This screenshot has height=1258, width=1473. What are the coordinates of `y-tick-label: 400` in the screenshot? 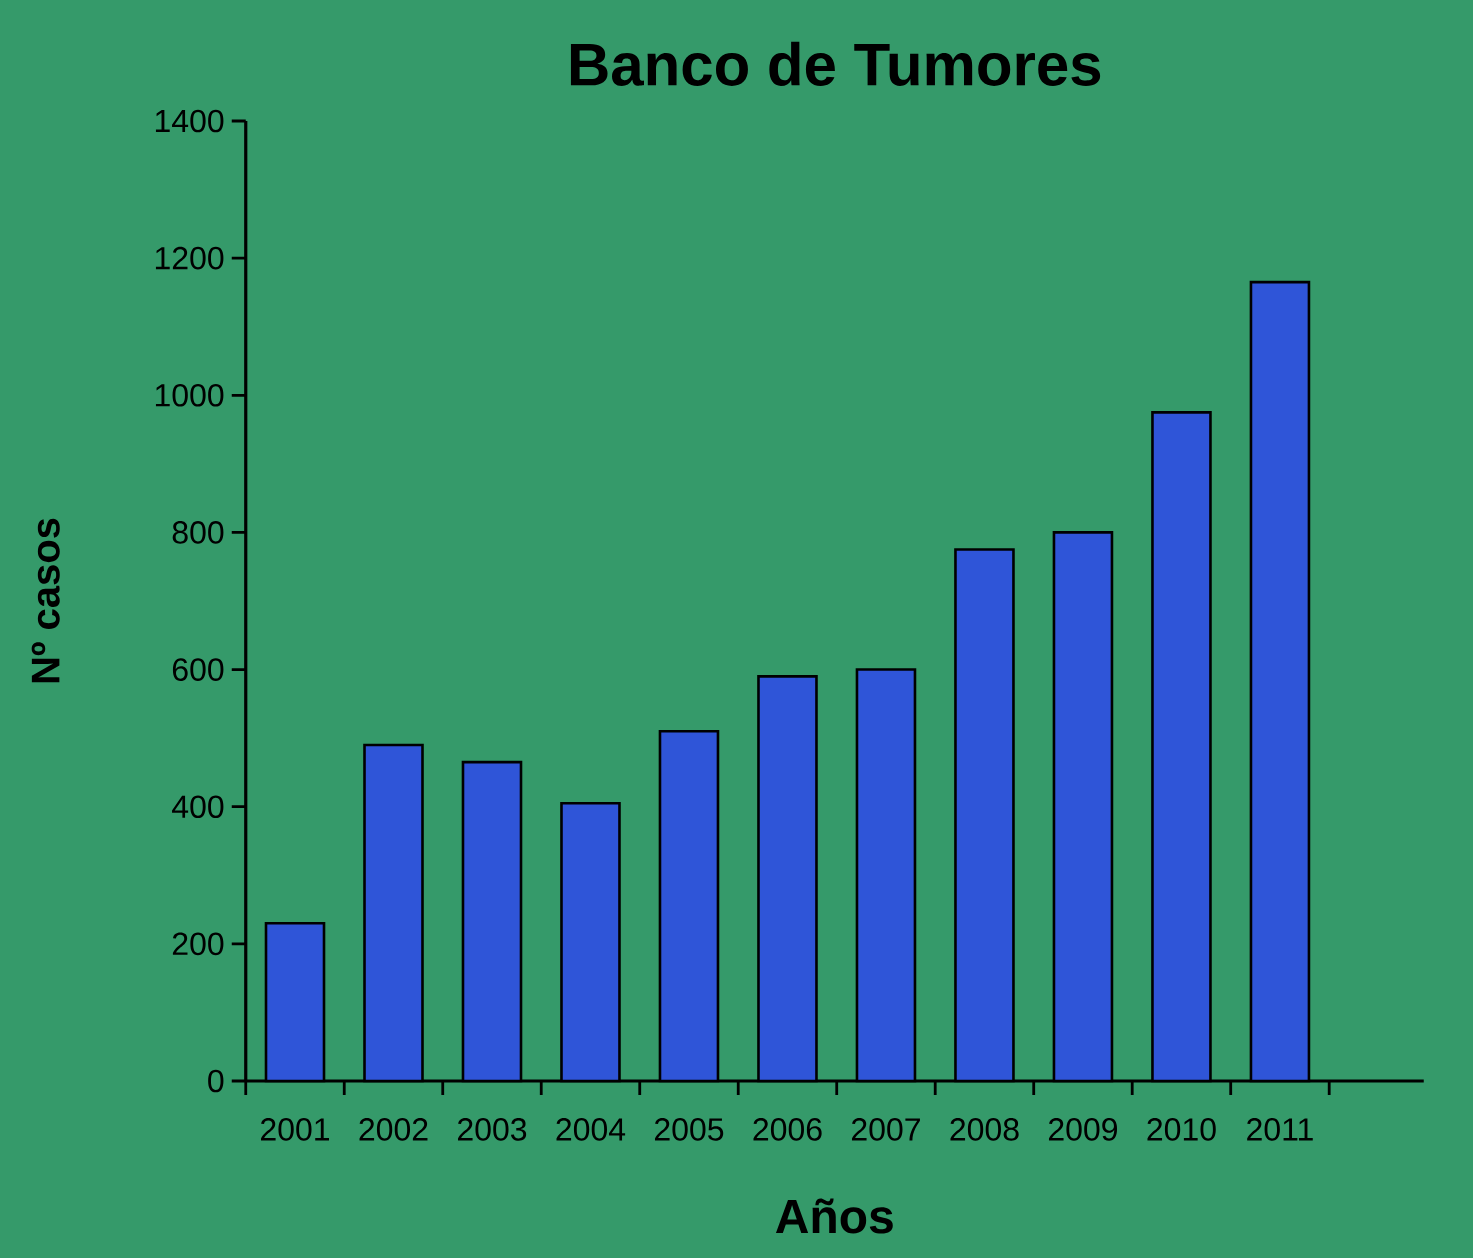 It's located at (198, 807).